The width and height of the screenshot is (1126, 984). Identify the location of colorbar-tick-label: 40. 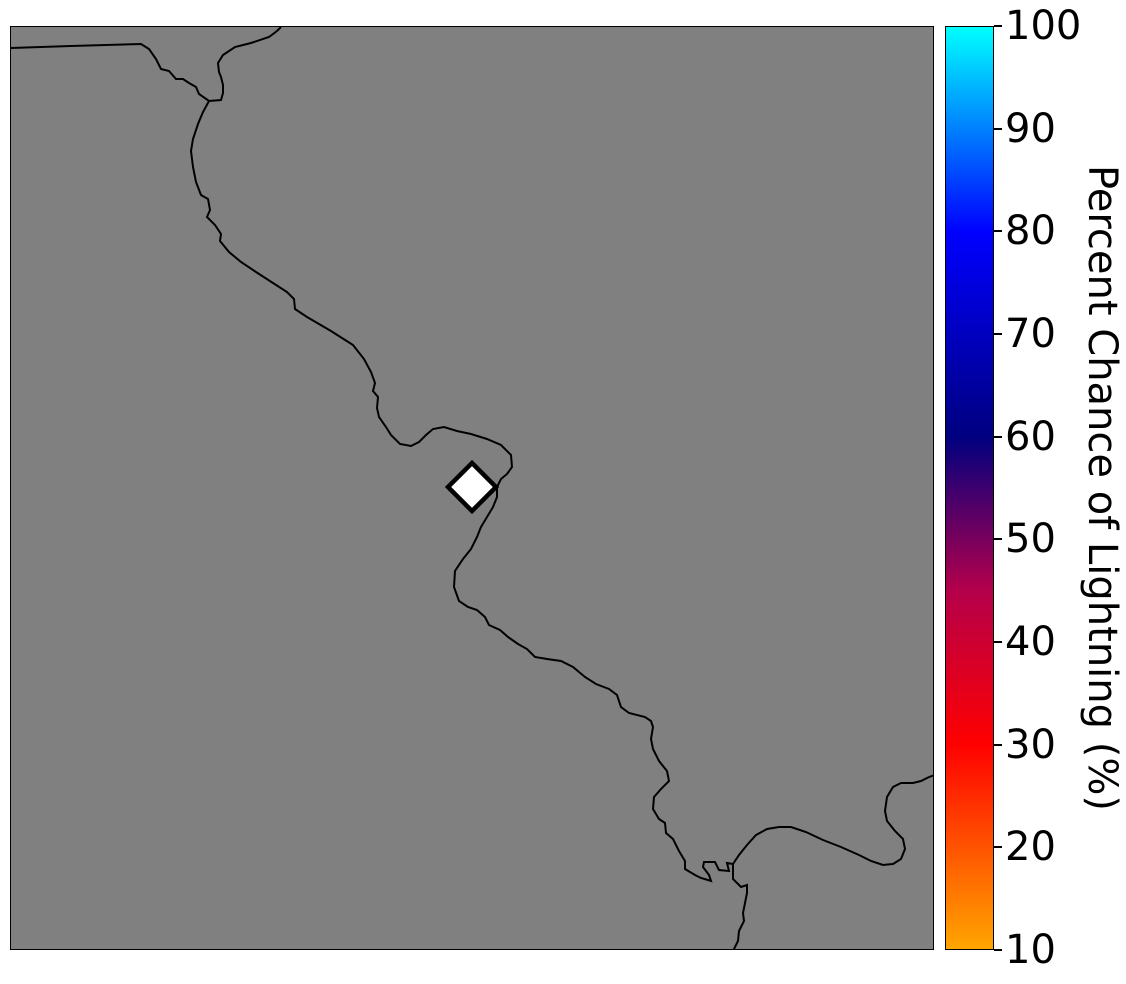
(1030, 642).